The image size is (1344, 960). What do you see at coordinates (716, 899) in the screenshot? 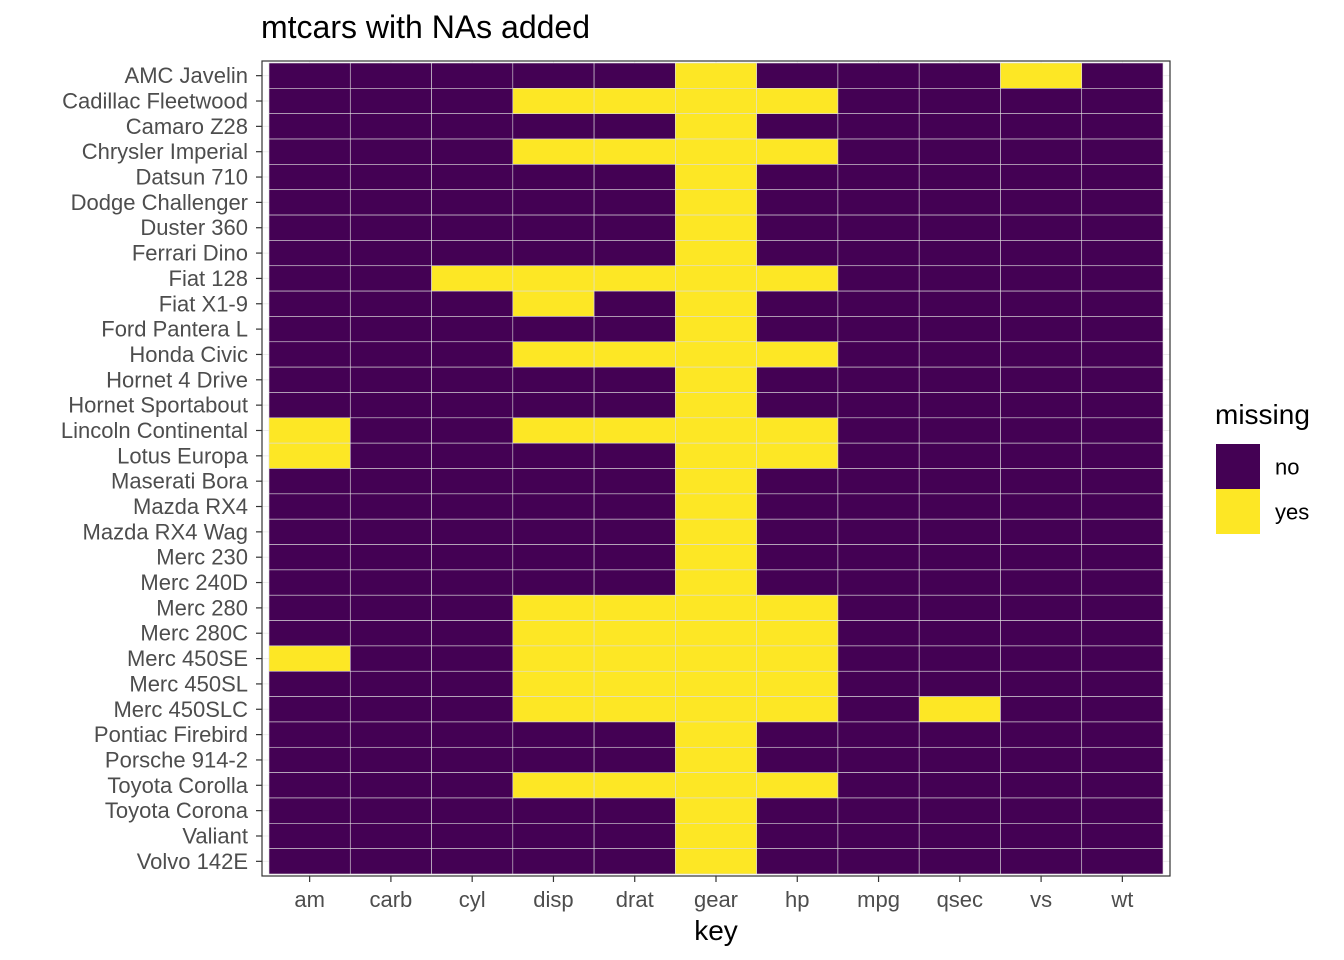
I see `x-tick-label: gear` at bounding box center [716, 899].